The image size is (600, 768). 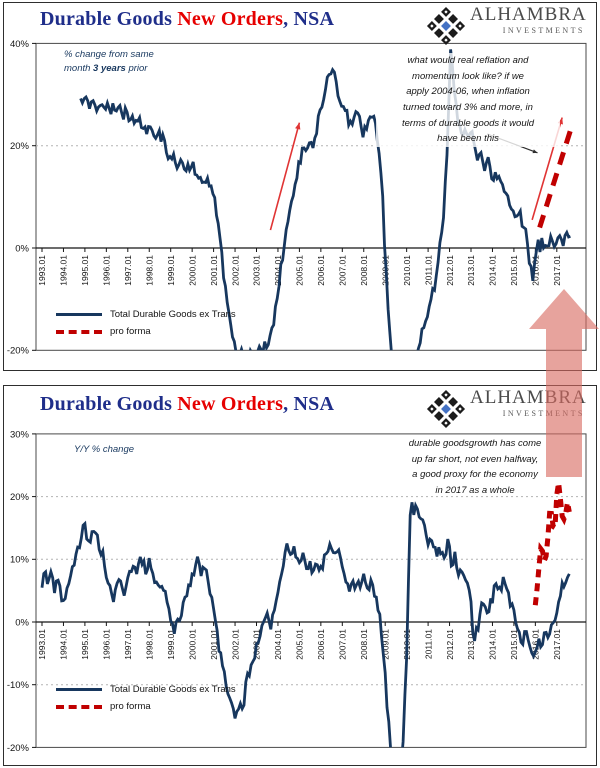 I want to click on x-tick-label: 2008.01, so click(x=364, y=644).